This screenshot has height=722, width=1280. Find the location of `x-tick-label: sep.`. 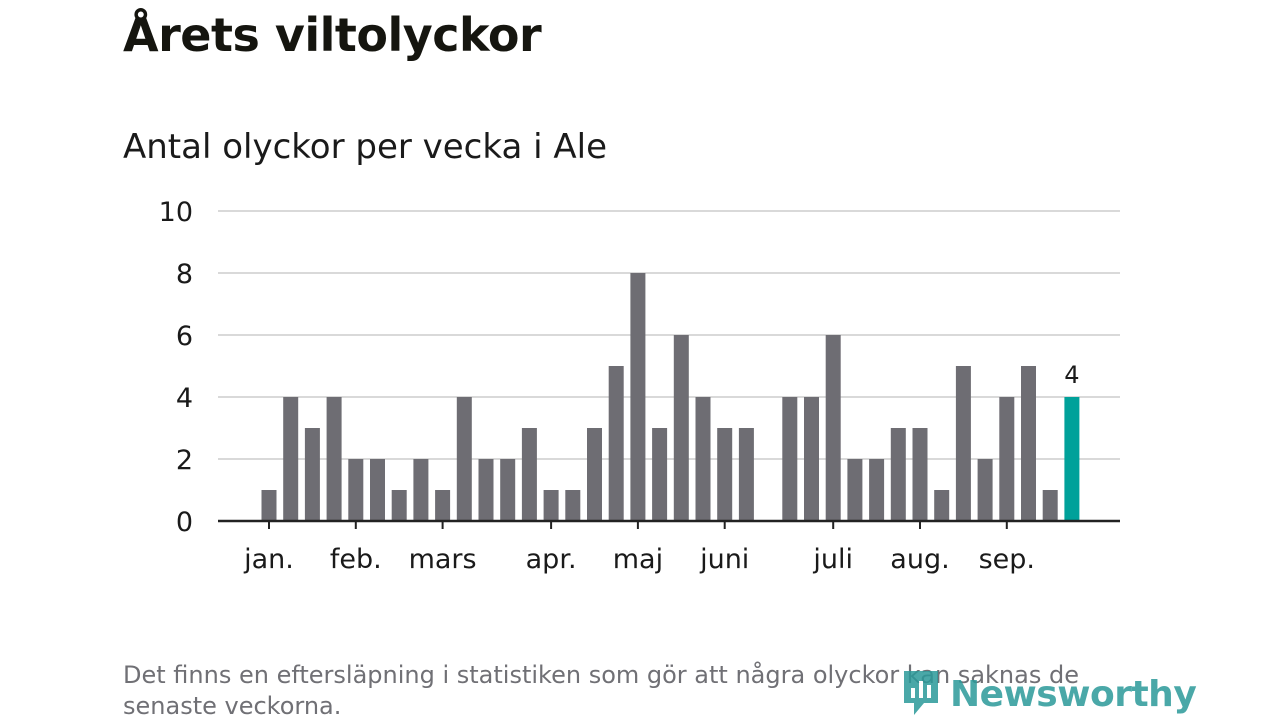

x-tick-label: sep. is located at coordinates (1007, 559).